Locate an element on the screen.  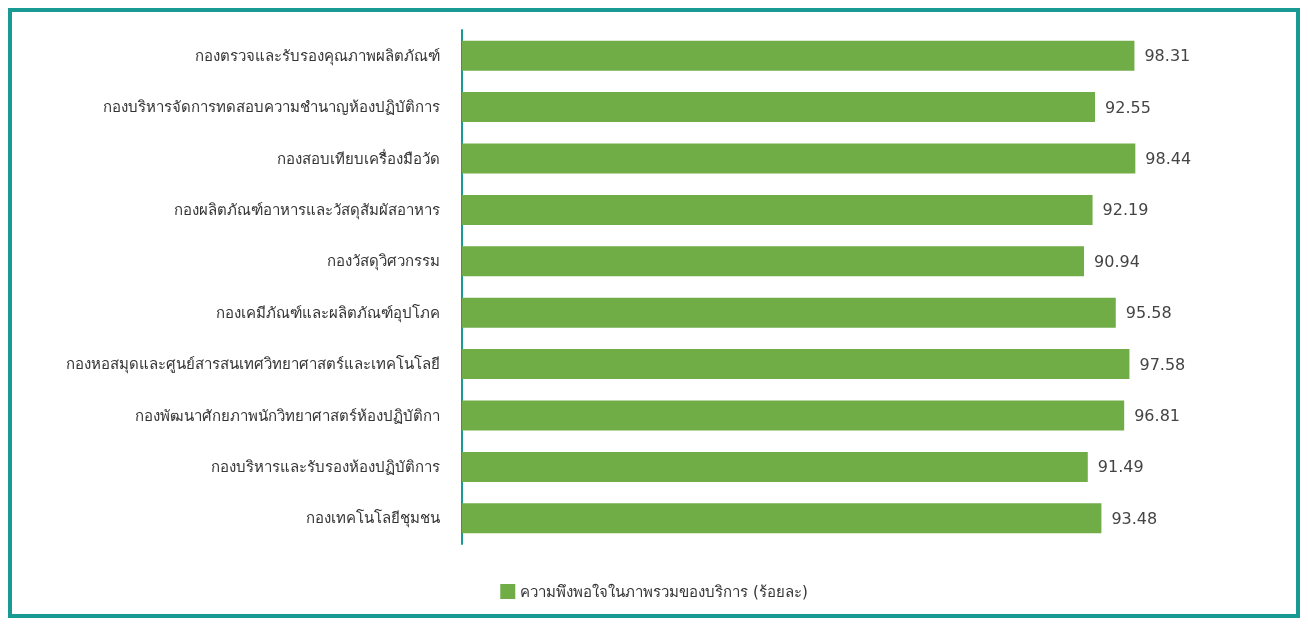
data-label: 97.58 is located at coordinates (1162, 364).